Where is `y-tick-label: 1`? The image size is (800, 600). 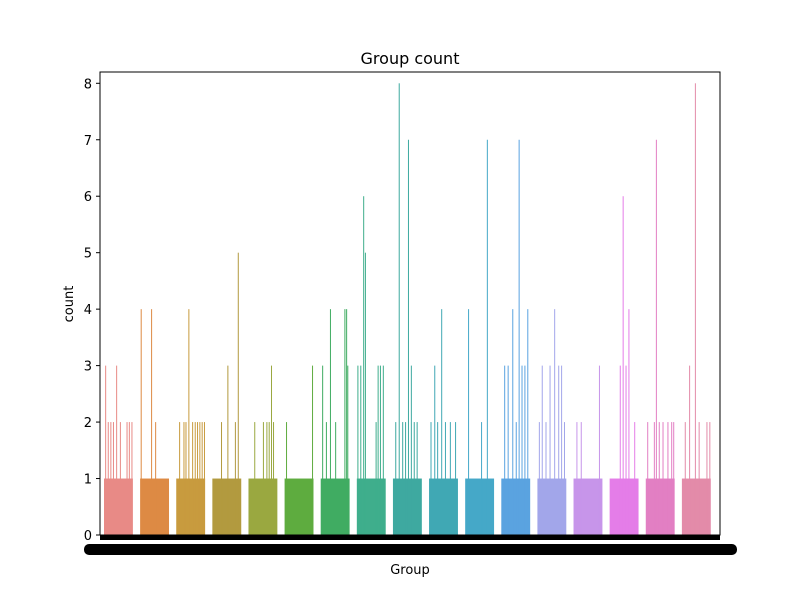 y-tick-label: 1 is located at coordinates (88, 480).